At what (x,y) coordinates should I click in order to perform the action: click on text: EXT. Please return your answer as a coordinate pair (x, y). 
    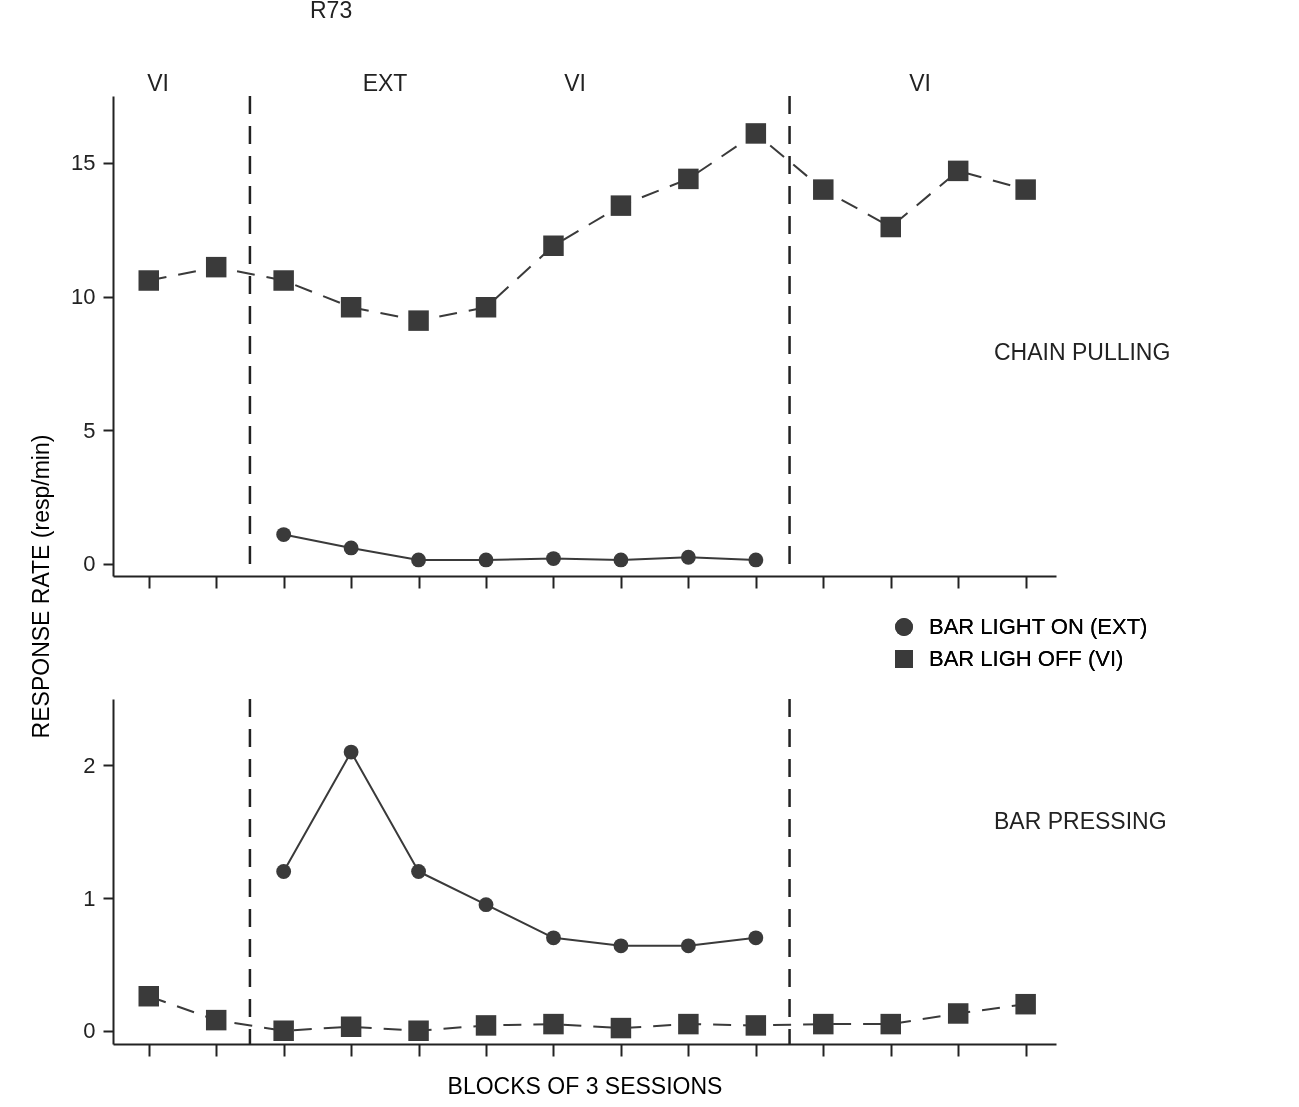
    Looking at the image, I should click on (385, 83).